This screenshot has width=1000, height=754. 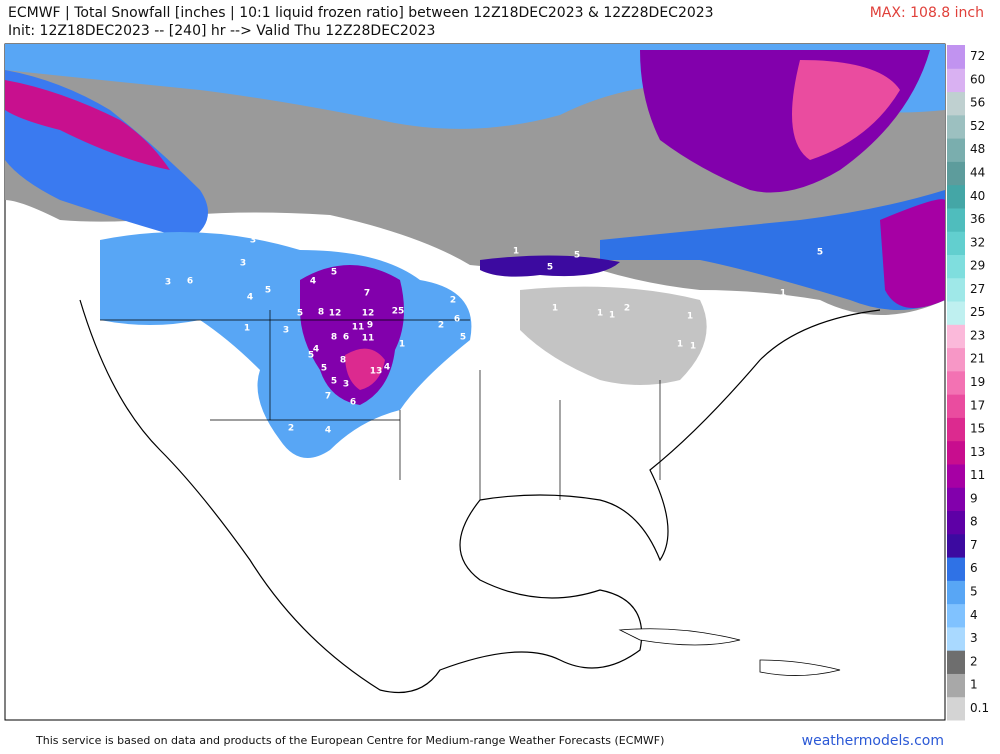 I want to click on colorbar-label: 72, so click(x=977, y=56).